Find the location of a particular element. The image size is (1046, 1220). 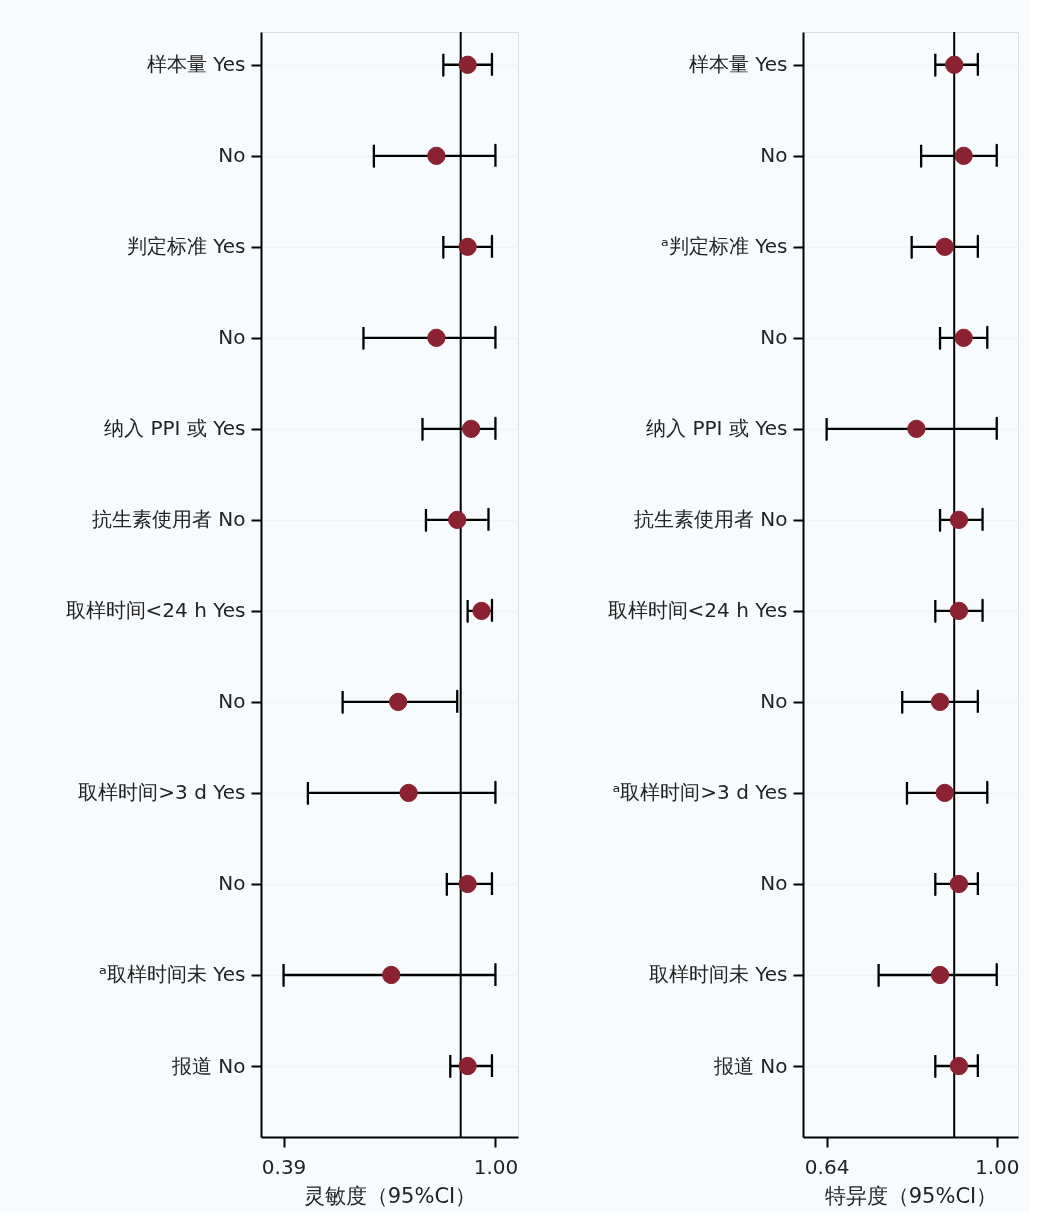

y-tick-label: ᵃ判定标准 Yes is located at coordinates (724, 246).